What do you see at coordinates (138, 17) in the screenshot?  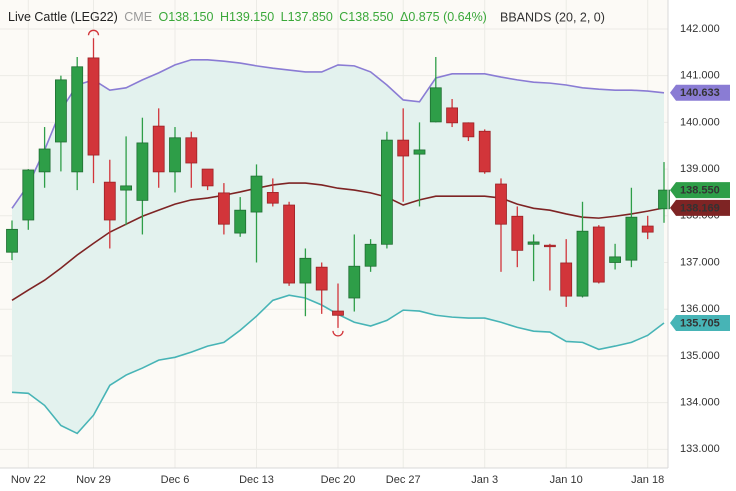 I see `exchange: CME` at bounding box center [138, 17].